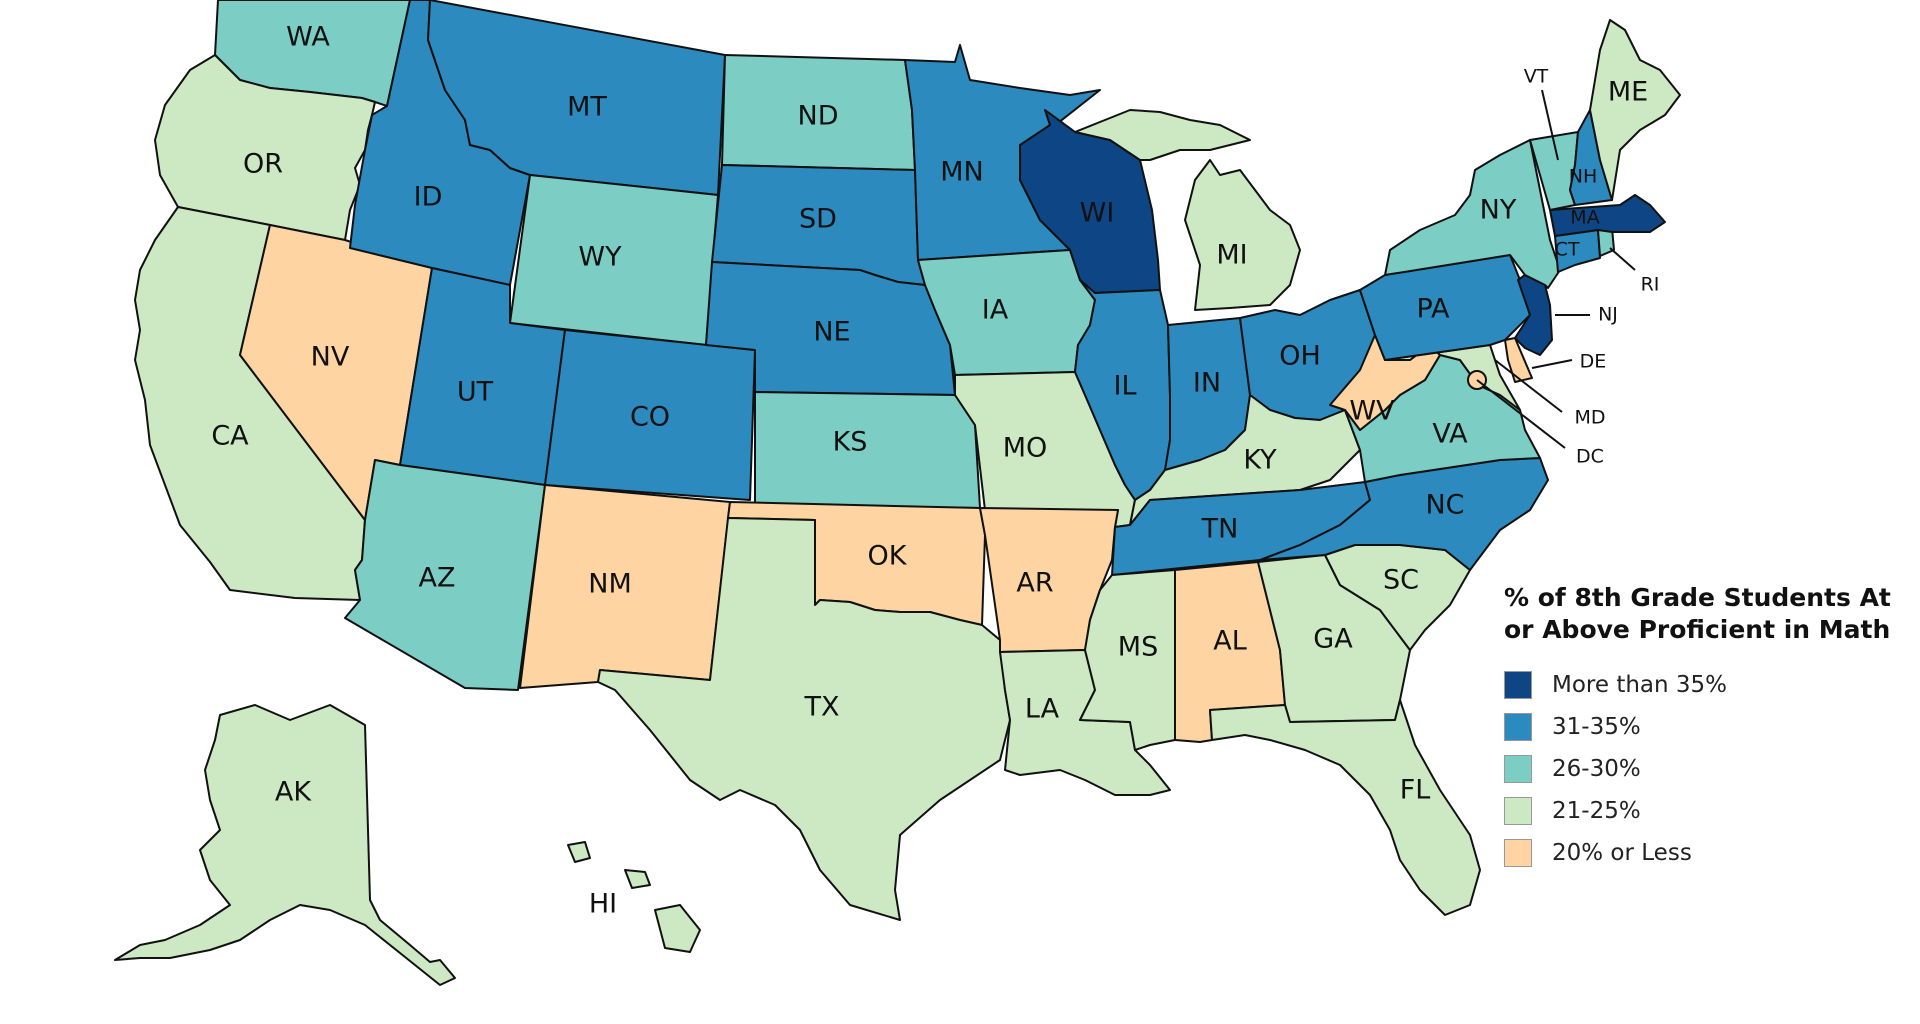 The image size is (1920, 1024). Describe the element at coordinates (1242, 235) in the screenshot. I see `state-mi` at that location.